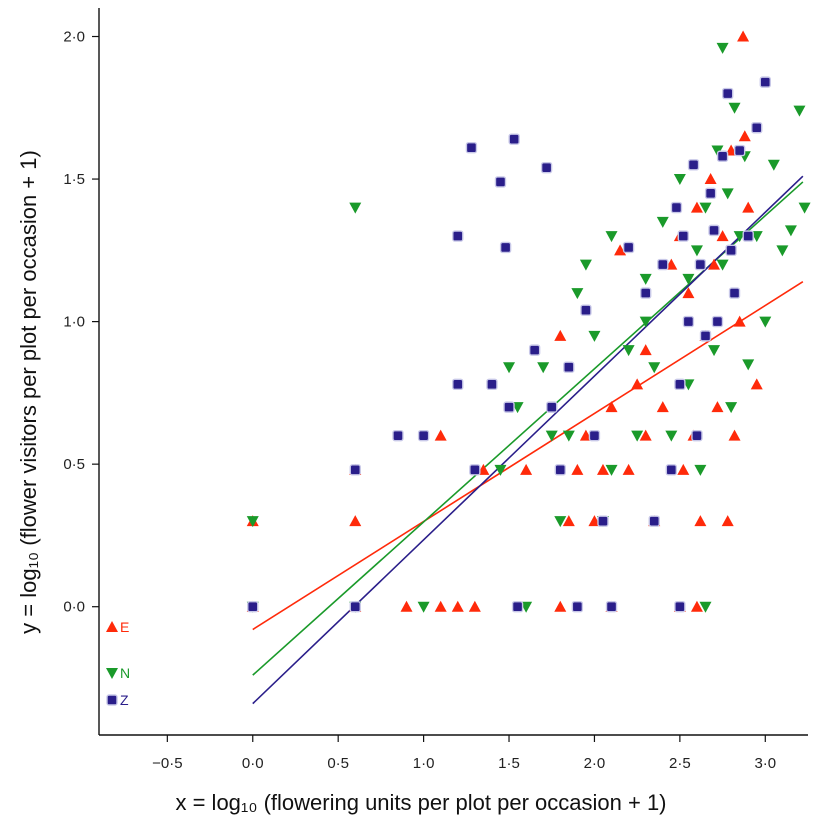 This screenshot has height=820, width=818. I want to click on legend-label-e: E, so click(124, 627).